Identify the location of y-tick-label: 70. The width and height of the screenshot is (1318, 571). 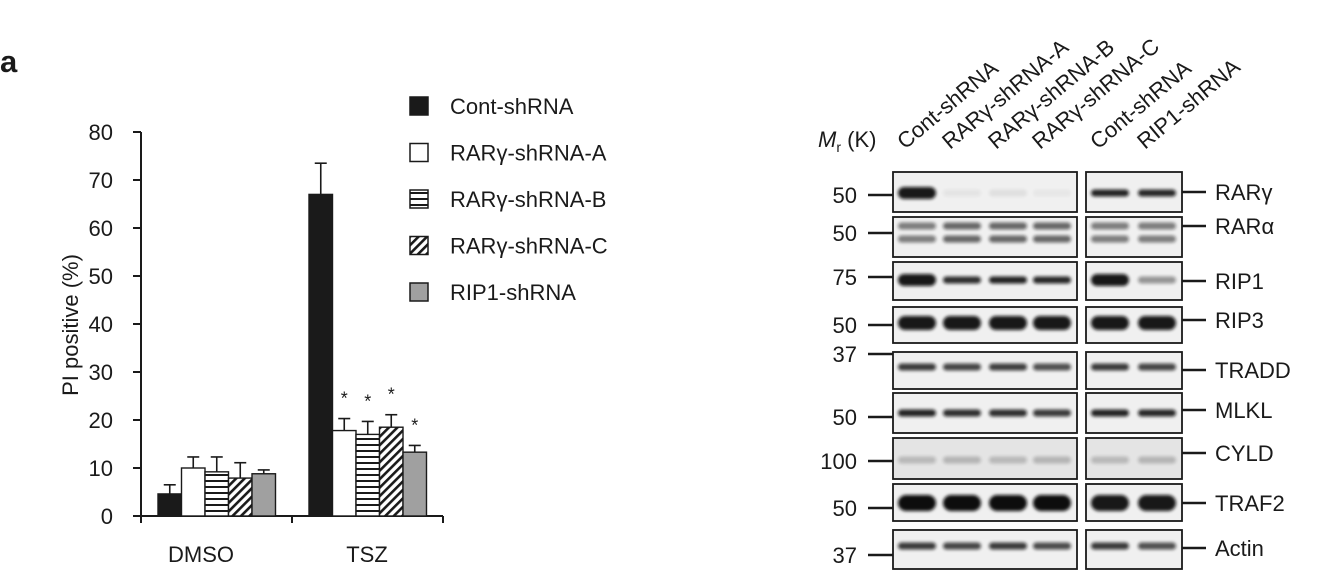
(101, 180).